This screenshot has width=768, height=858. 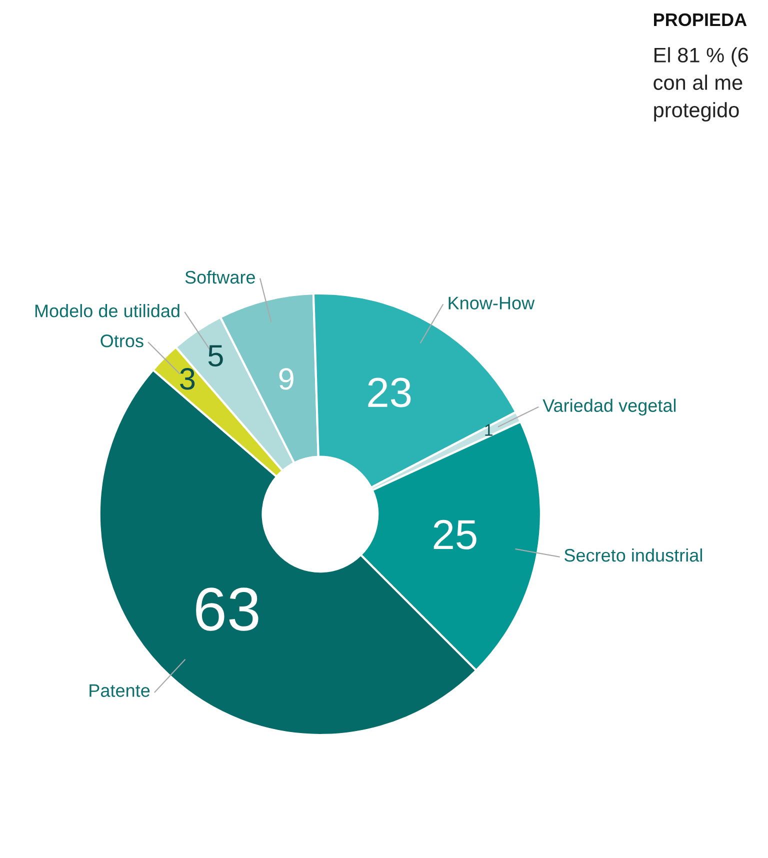 I want to click on data-label: 23, so click(x=389, y=393).